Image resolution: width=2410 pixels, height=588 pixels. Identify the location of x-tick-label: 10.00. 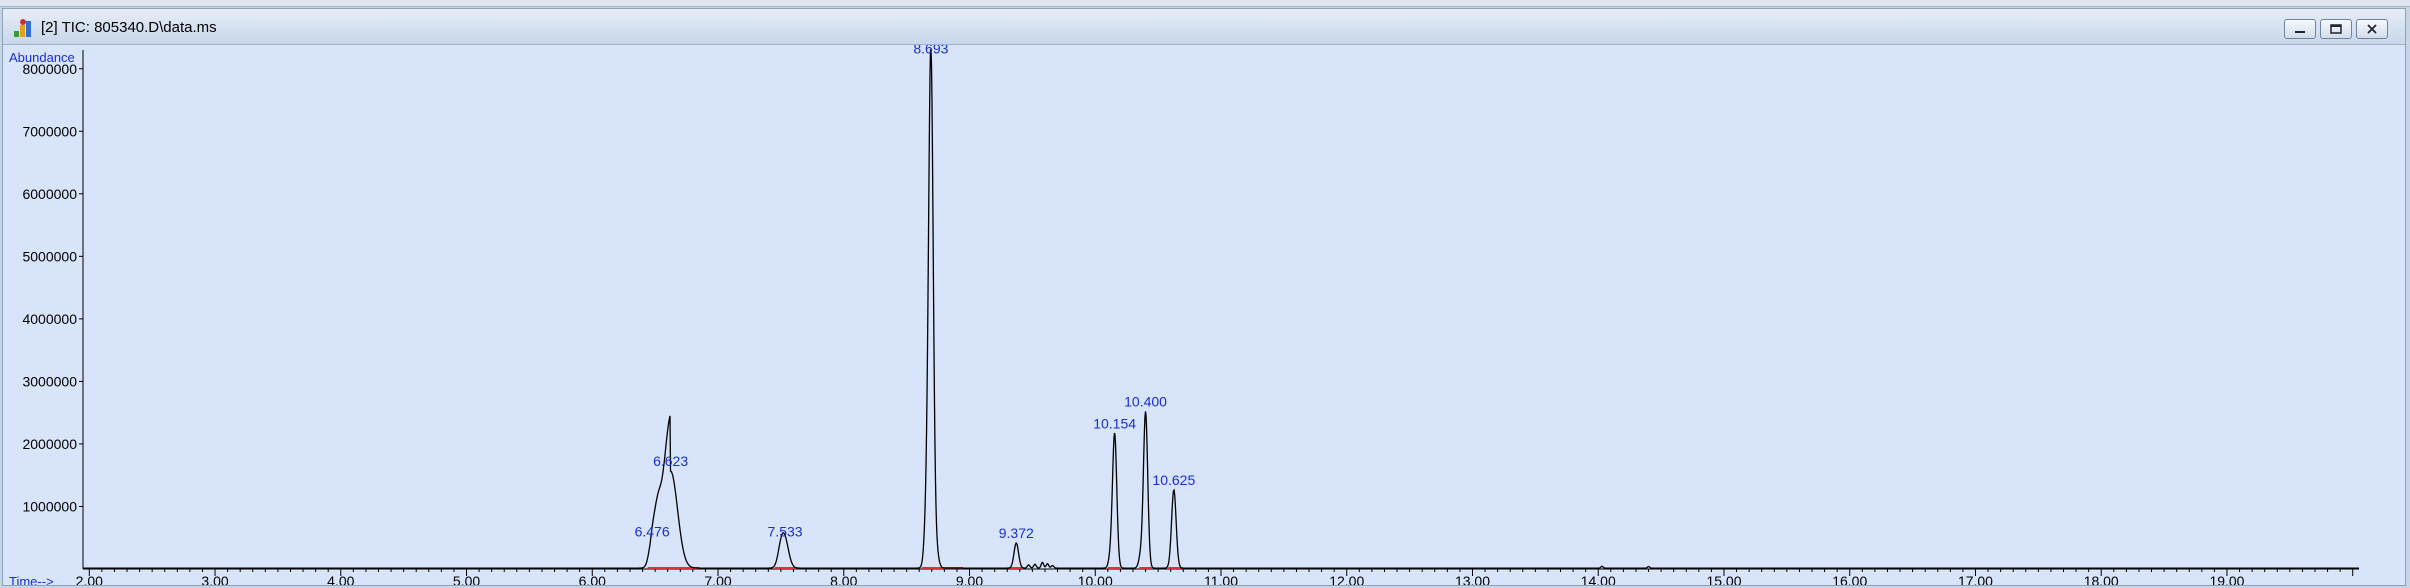
(1095, 579).